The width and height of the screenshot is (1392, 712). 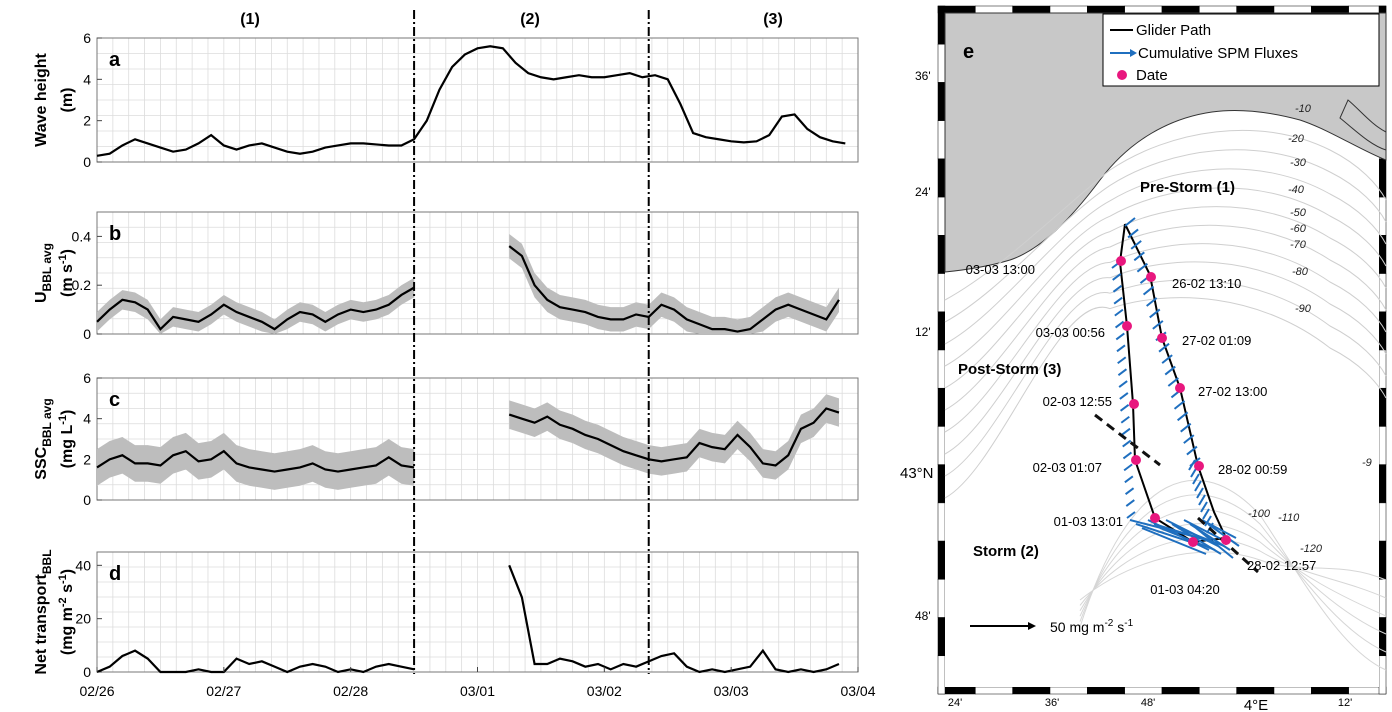 What do you see at coordinates (1259, 514) in the screenshot?
I see `depth-label: -100` at bounding box center [1259, 514].